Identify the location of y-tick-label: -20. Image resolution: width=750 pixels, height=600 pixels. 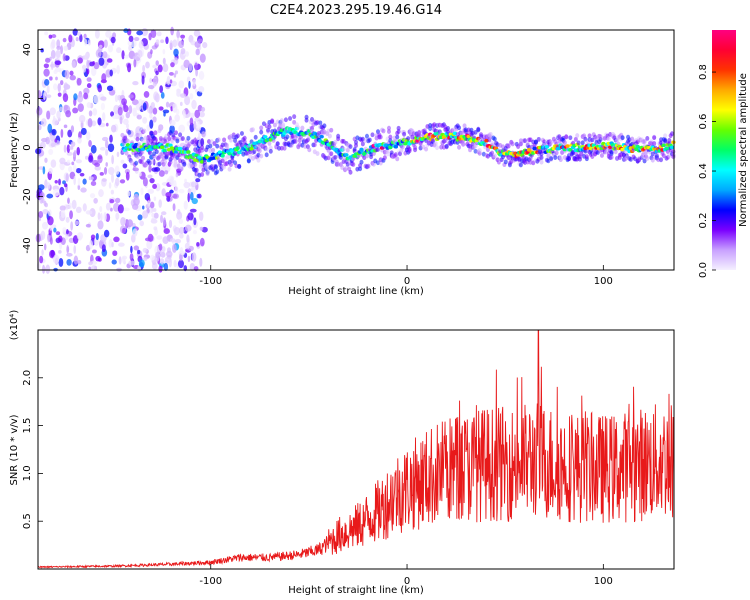
(27, 196).